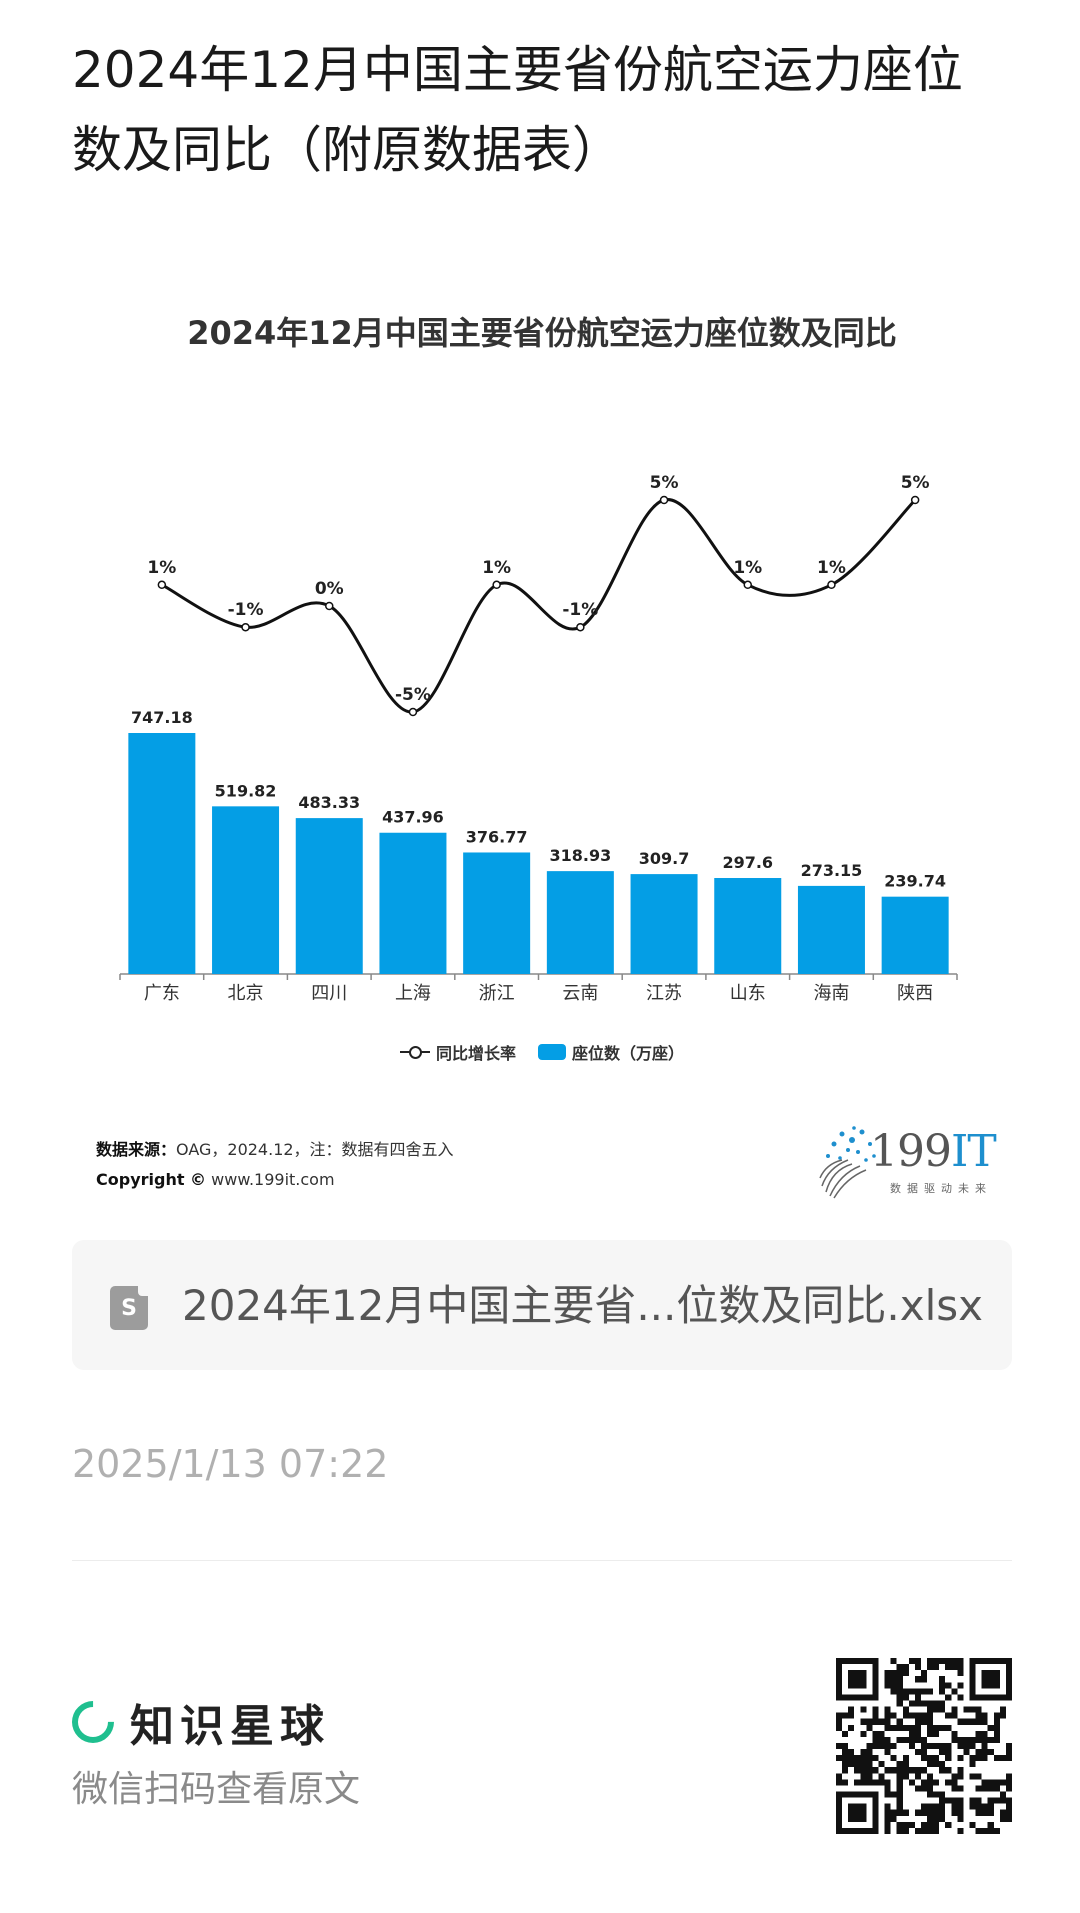 The width and height of the screenshot is (1080, 1913). What do you see at coordinates (162, 993) in the screenshot?
I see `x-tick-label: 广东` at bounding box center [162, 993].